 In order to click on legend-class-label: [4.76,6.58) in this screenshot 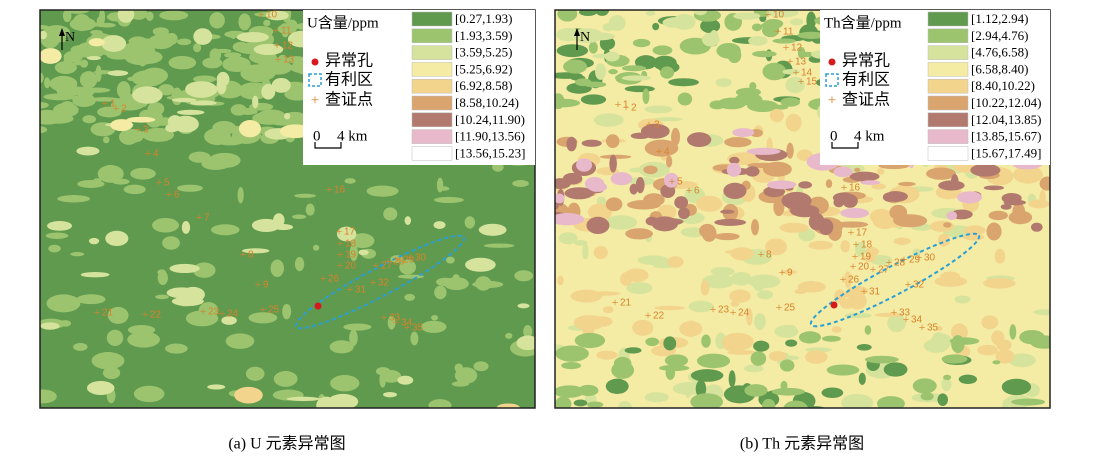, I will do `click(999, 52)`.